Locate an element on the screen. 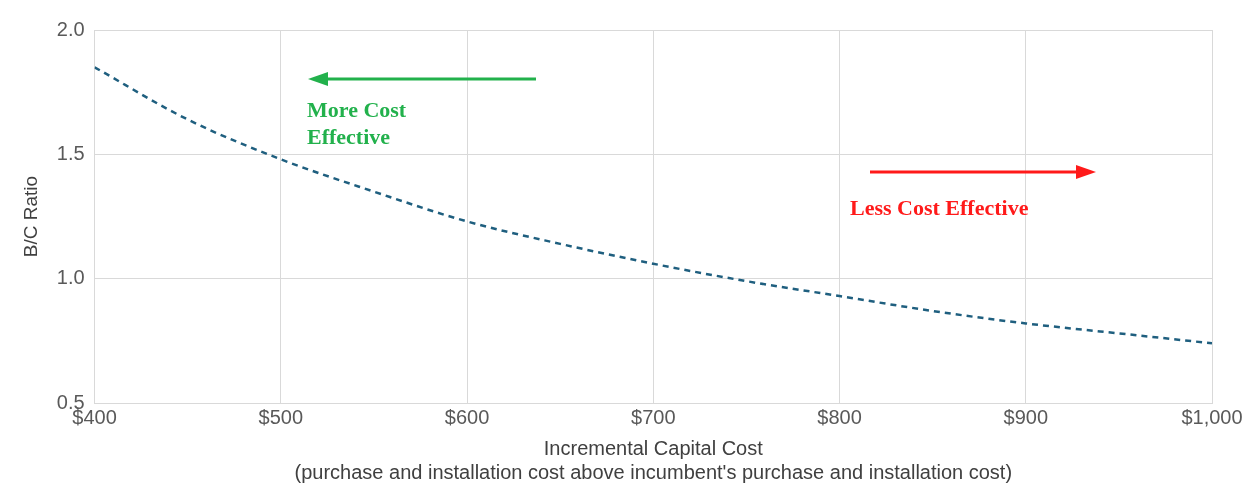 This screenshot has width=1255, height=497. x-tick-label: $500 is located at coordinates (281, 416).